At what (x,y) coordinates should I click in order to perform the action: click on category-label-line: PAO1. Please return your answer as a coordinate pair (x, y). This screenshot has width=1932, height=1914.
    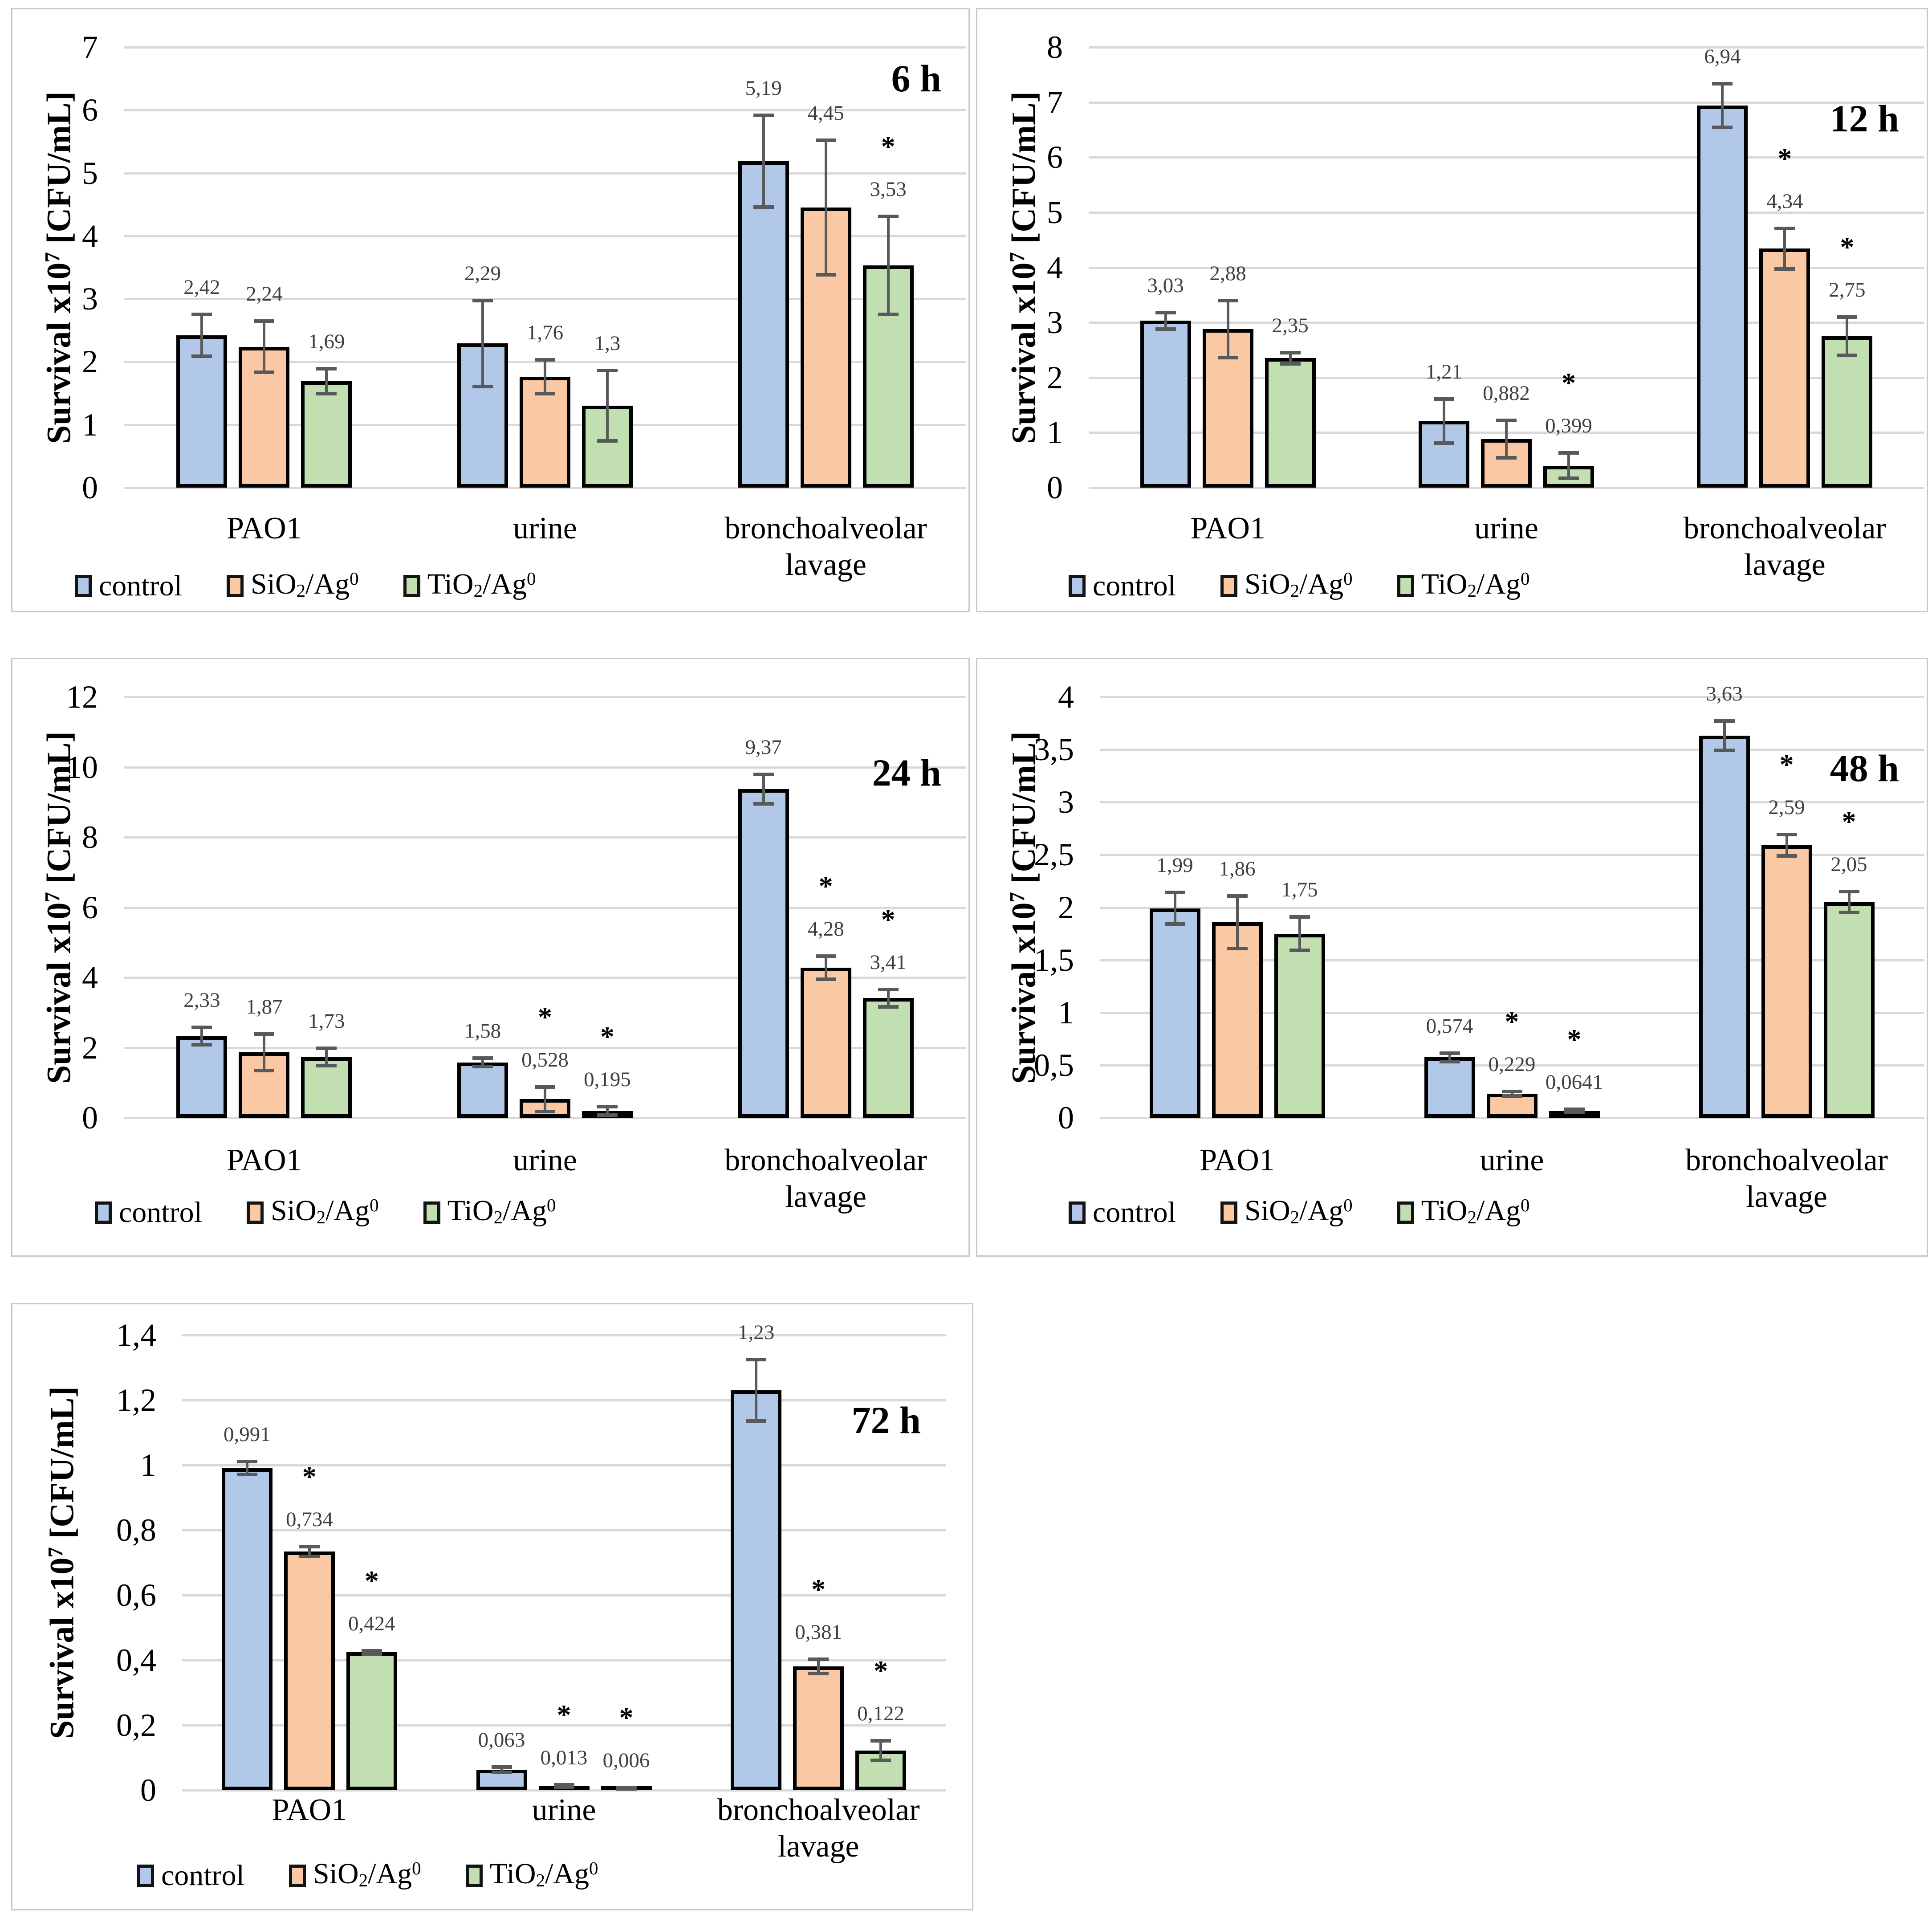
    Looking at the image, I should click on (1227, 528).